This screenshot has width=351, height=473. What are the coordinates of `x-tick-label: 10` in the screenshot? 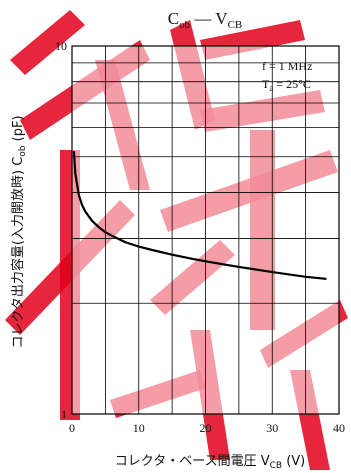 It's located at (139, 428).